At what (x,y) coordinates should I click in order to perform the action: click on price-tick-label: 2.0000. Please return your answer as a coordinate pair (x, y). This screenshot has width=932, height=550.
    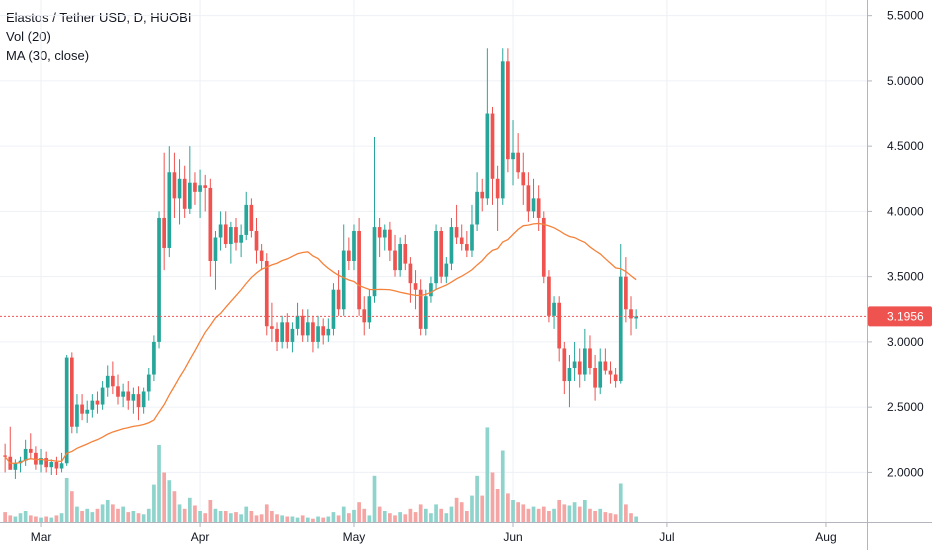
    Looking at the image, I should click on (905, 472).